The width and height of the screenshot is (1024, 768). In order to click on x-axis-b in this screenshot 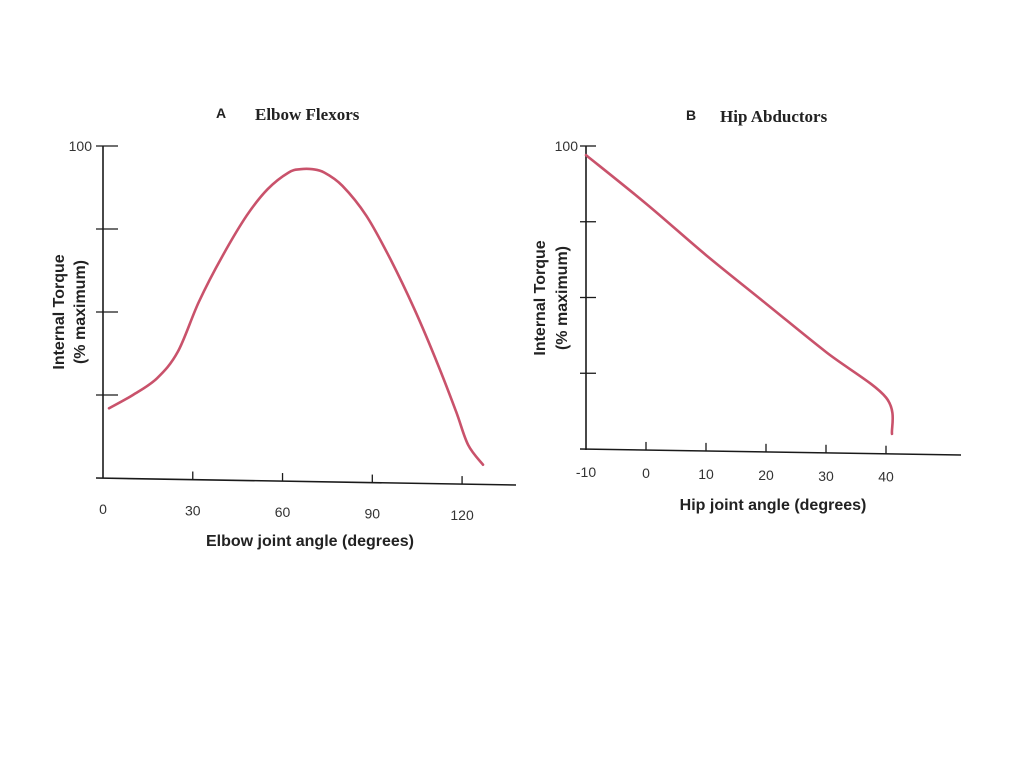, I will do `click(770, 452)`.